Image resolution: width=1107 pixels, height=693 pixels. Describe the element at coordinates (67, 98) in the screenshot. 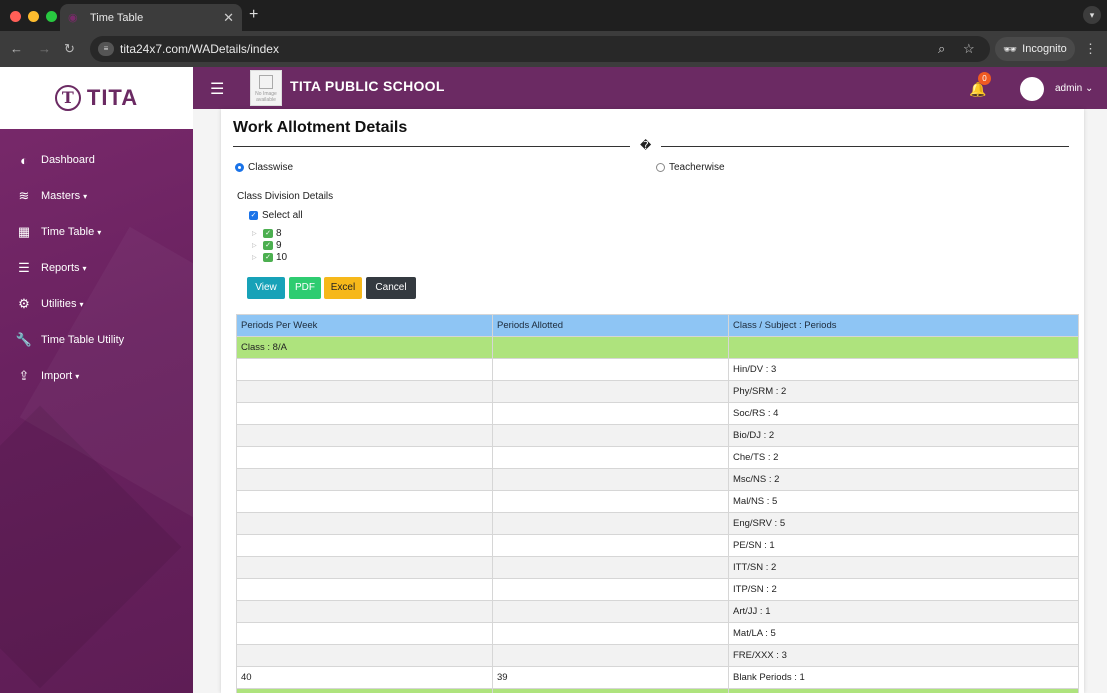

I see `logo-mark-icon: T` at that location.